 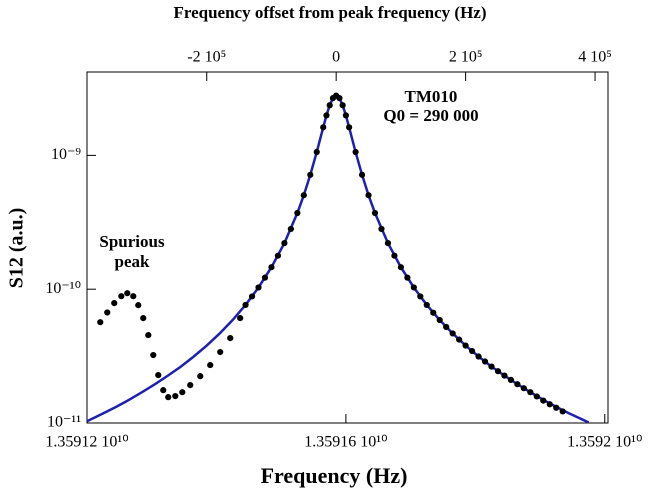 What do you see at coordinates (430, 115) in the screenshot?
I see `annotation: Q0 = 290 000` at bounding box center [430, 115].